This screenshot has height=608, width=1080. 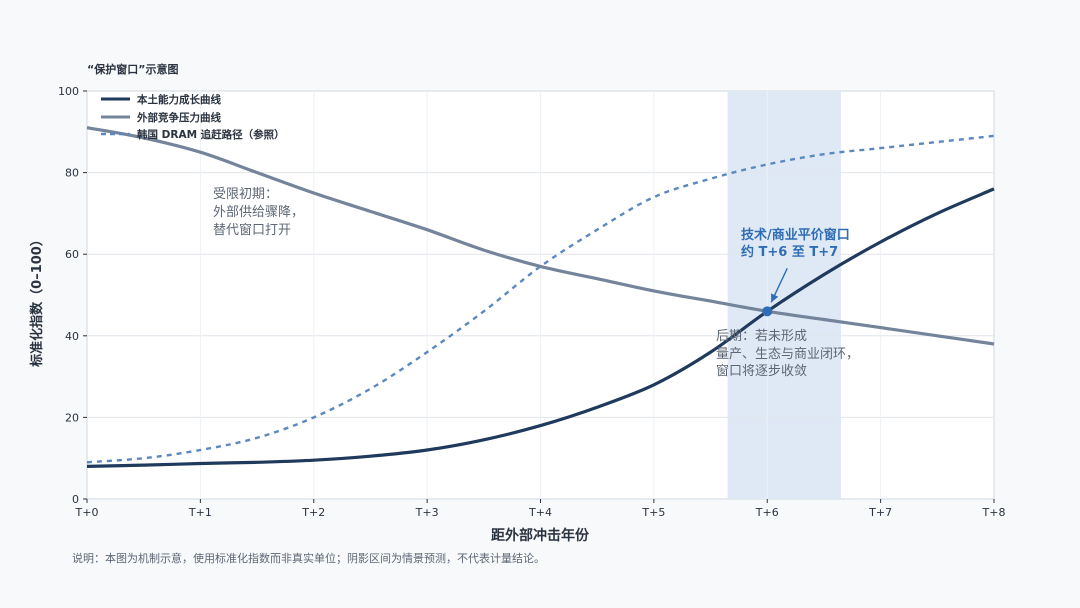 I want to click on annotation-early-line-1: 受限初期：, so click(x=245, y=194).